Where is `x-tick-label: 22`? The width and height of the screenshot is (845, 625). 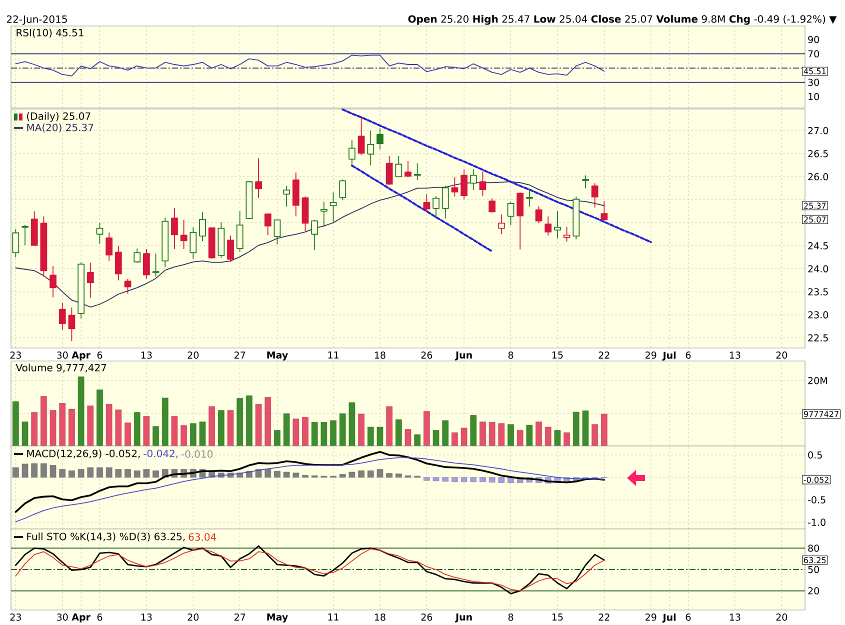 x-tick-label: 22 is located at coordinates (604, 617).